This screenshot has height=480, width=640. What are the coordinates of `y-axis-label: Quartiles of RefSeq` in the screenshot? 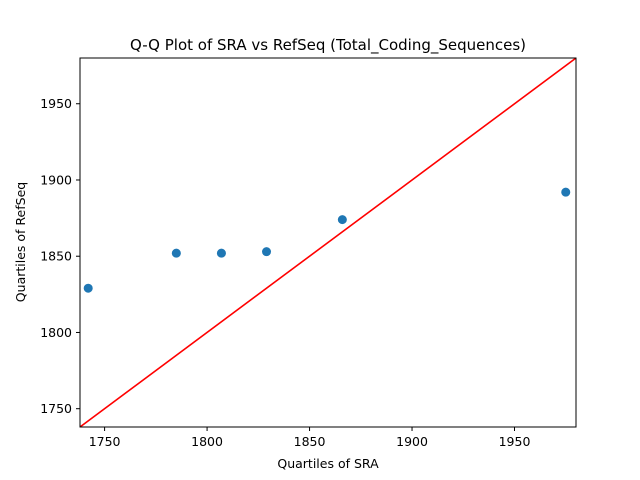 It's located at (20, 242).